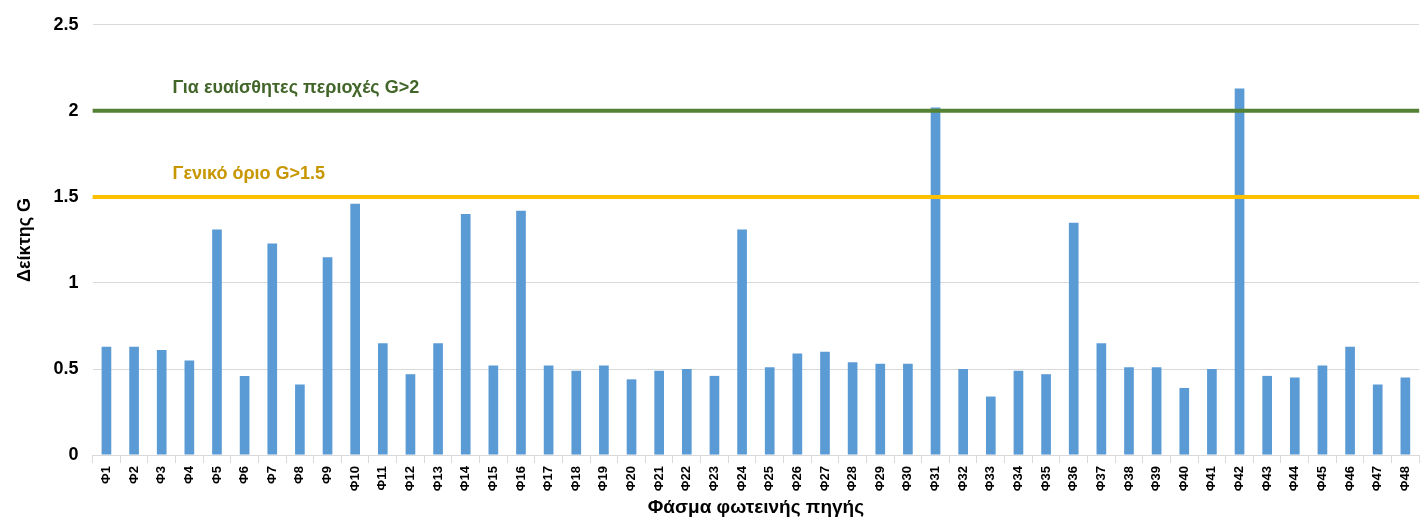 This screenshot has height=525, width=1424. What do you see at coordinates (382, 478) in the screenshot?
I see `x-tick-label: Φ11` at bounding box center [382, 478].